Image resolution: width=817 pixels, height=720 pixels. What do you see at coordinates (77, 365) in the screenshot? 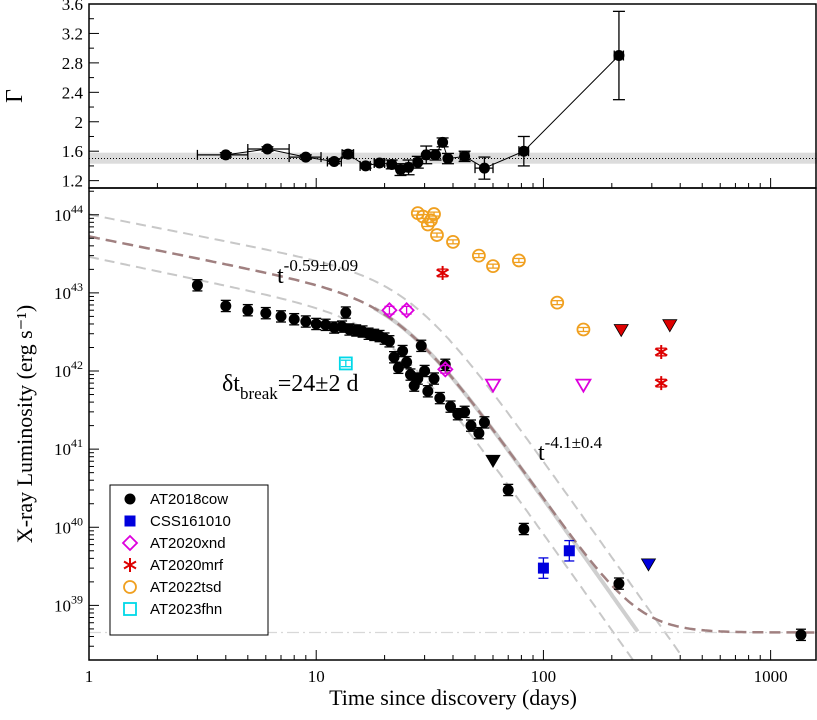
I see `tick-exponent: 42` at bounding box center [77, 365].